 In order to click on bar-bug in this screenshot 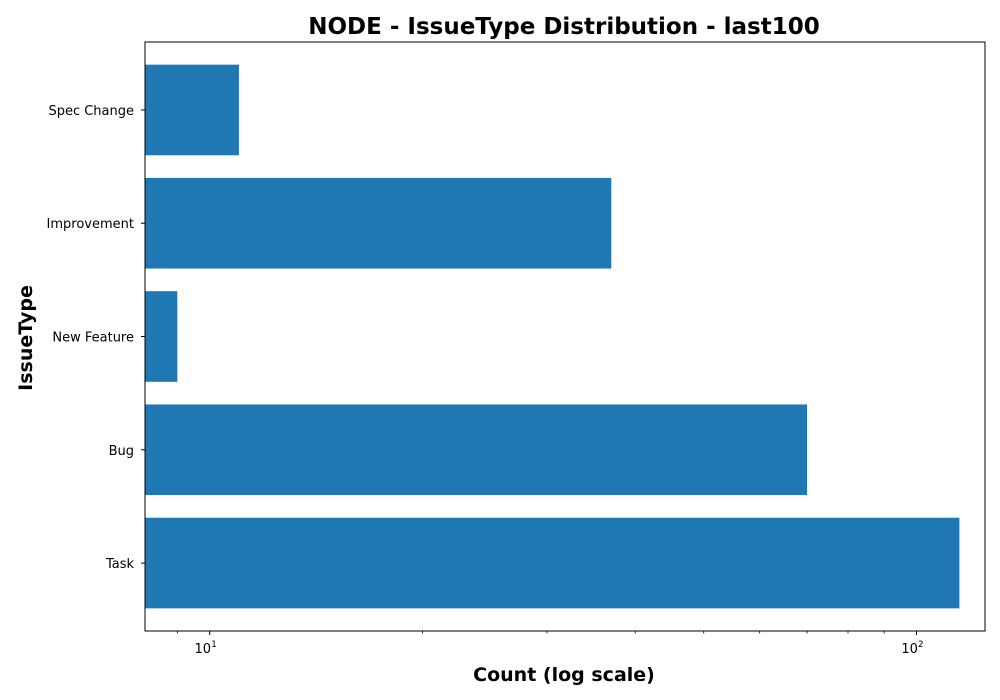, I will do `click(476, 450)`.